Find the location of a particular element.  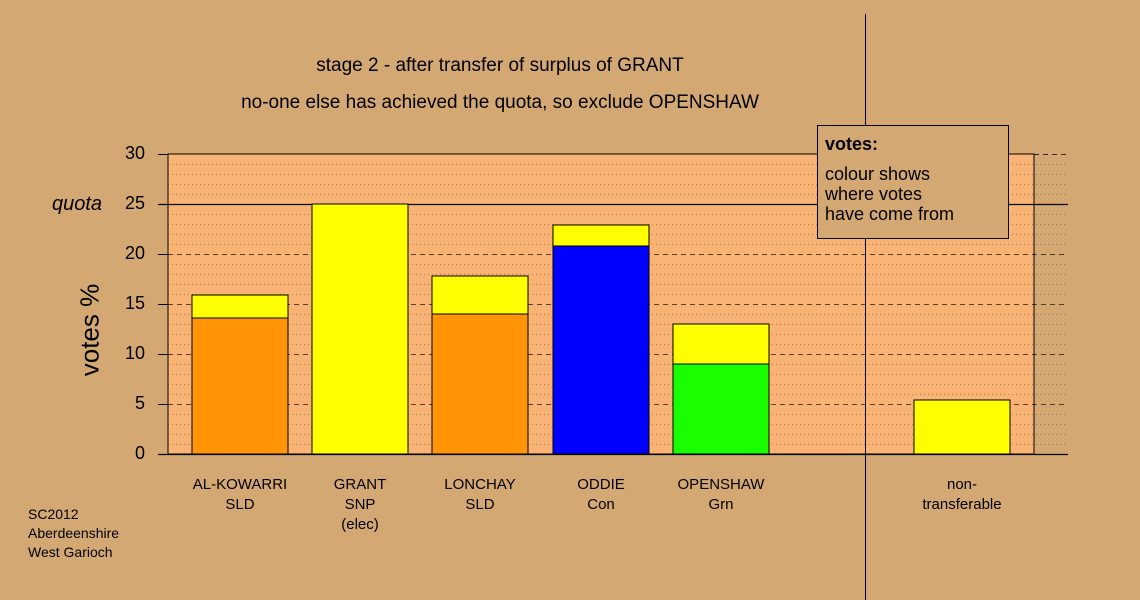

legend-text: colour shows where votes have come from is located at coordinates (890, 194).